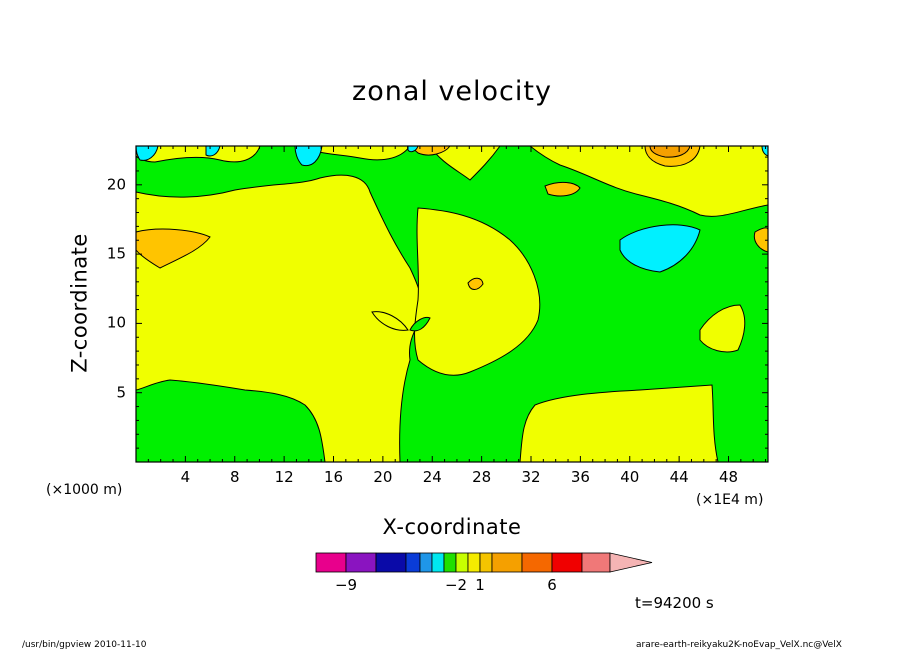 This screenshot has width=904, height=654. Describe the element at coordinates (234, 477) in the screenshot. I see `x-tick-label: 8` at that location.